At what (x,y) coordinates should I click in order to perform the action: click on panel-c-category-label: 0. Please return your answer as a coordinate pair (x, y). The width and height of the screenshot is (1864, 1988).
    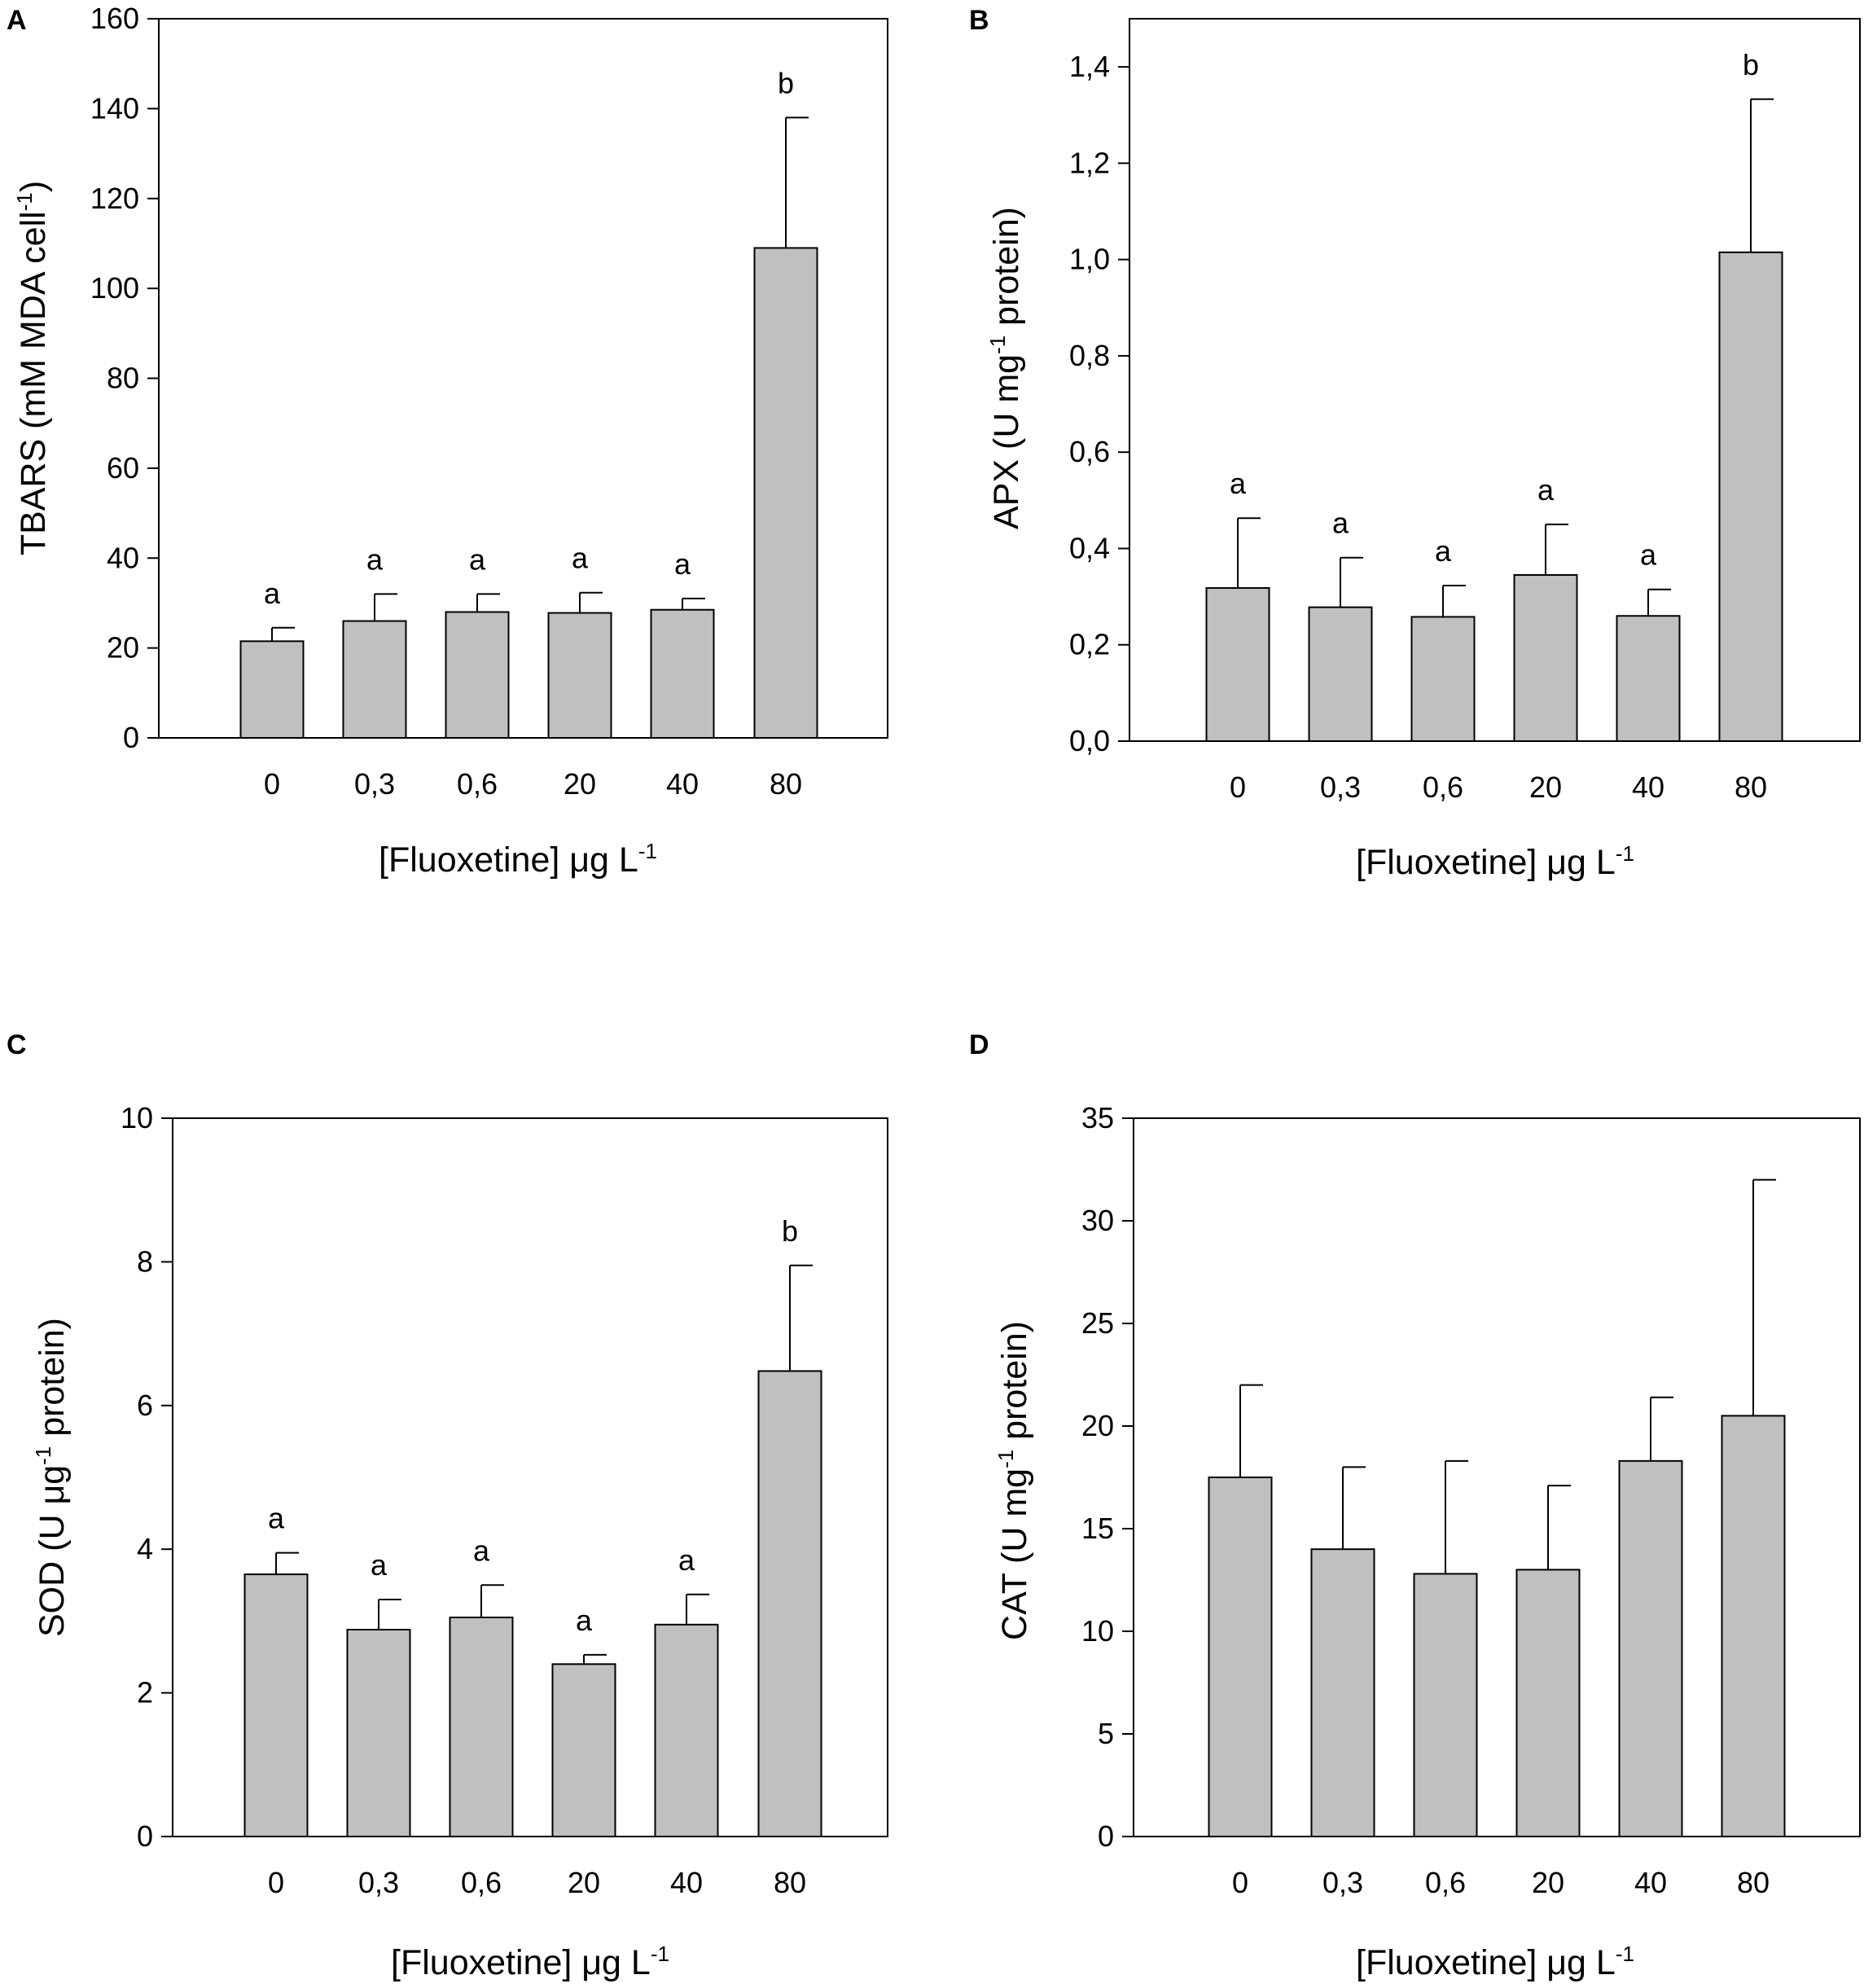
    Looking at the image, I should click on (276, 1882).